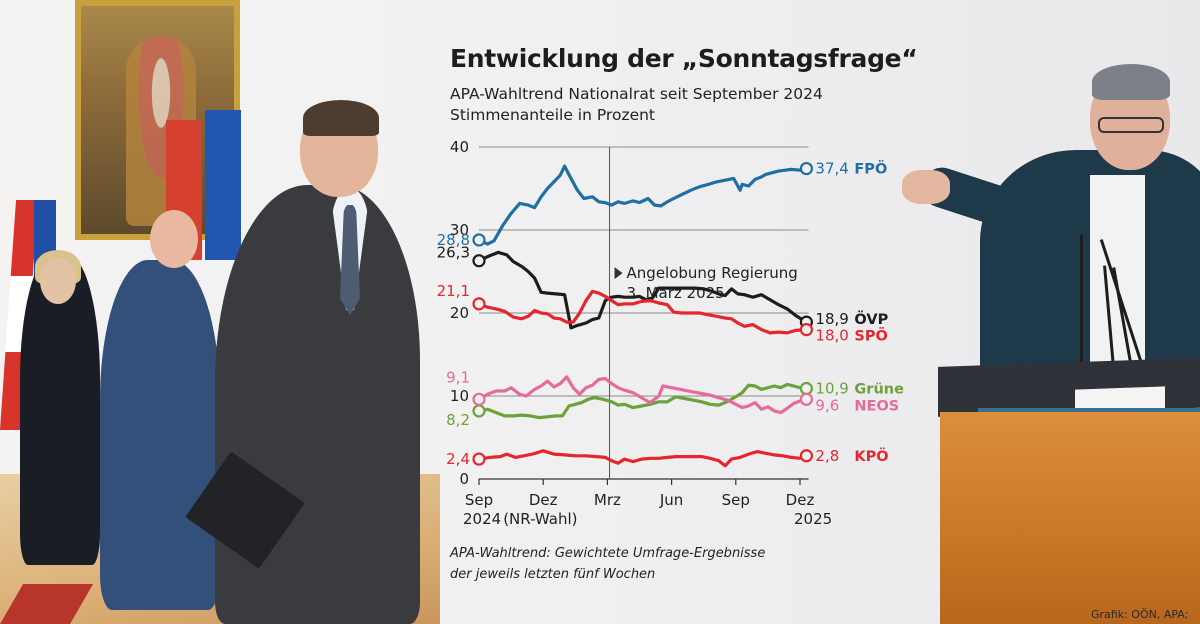 The width and height of the screenshot is (1200, 624). I want to click on annotation-arrow-icon, so click(618, 273).